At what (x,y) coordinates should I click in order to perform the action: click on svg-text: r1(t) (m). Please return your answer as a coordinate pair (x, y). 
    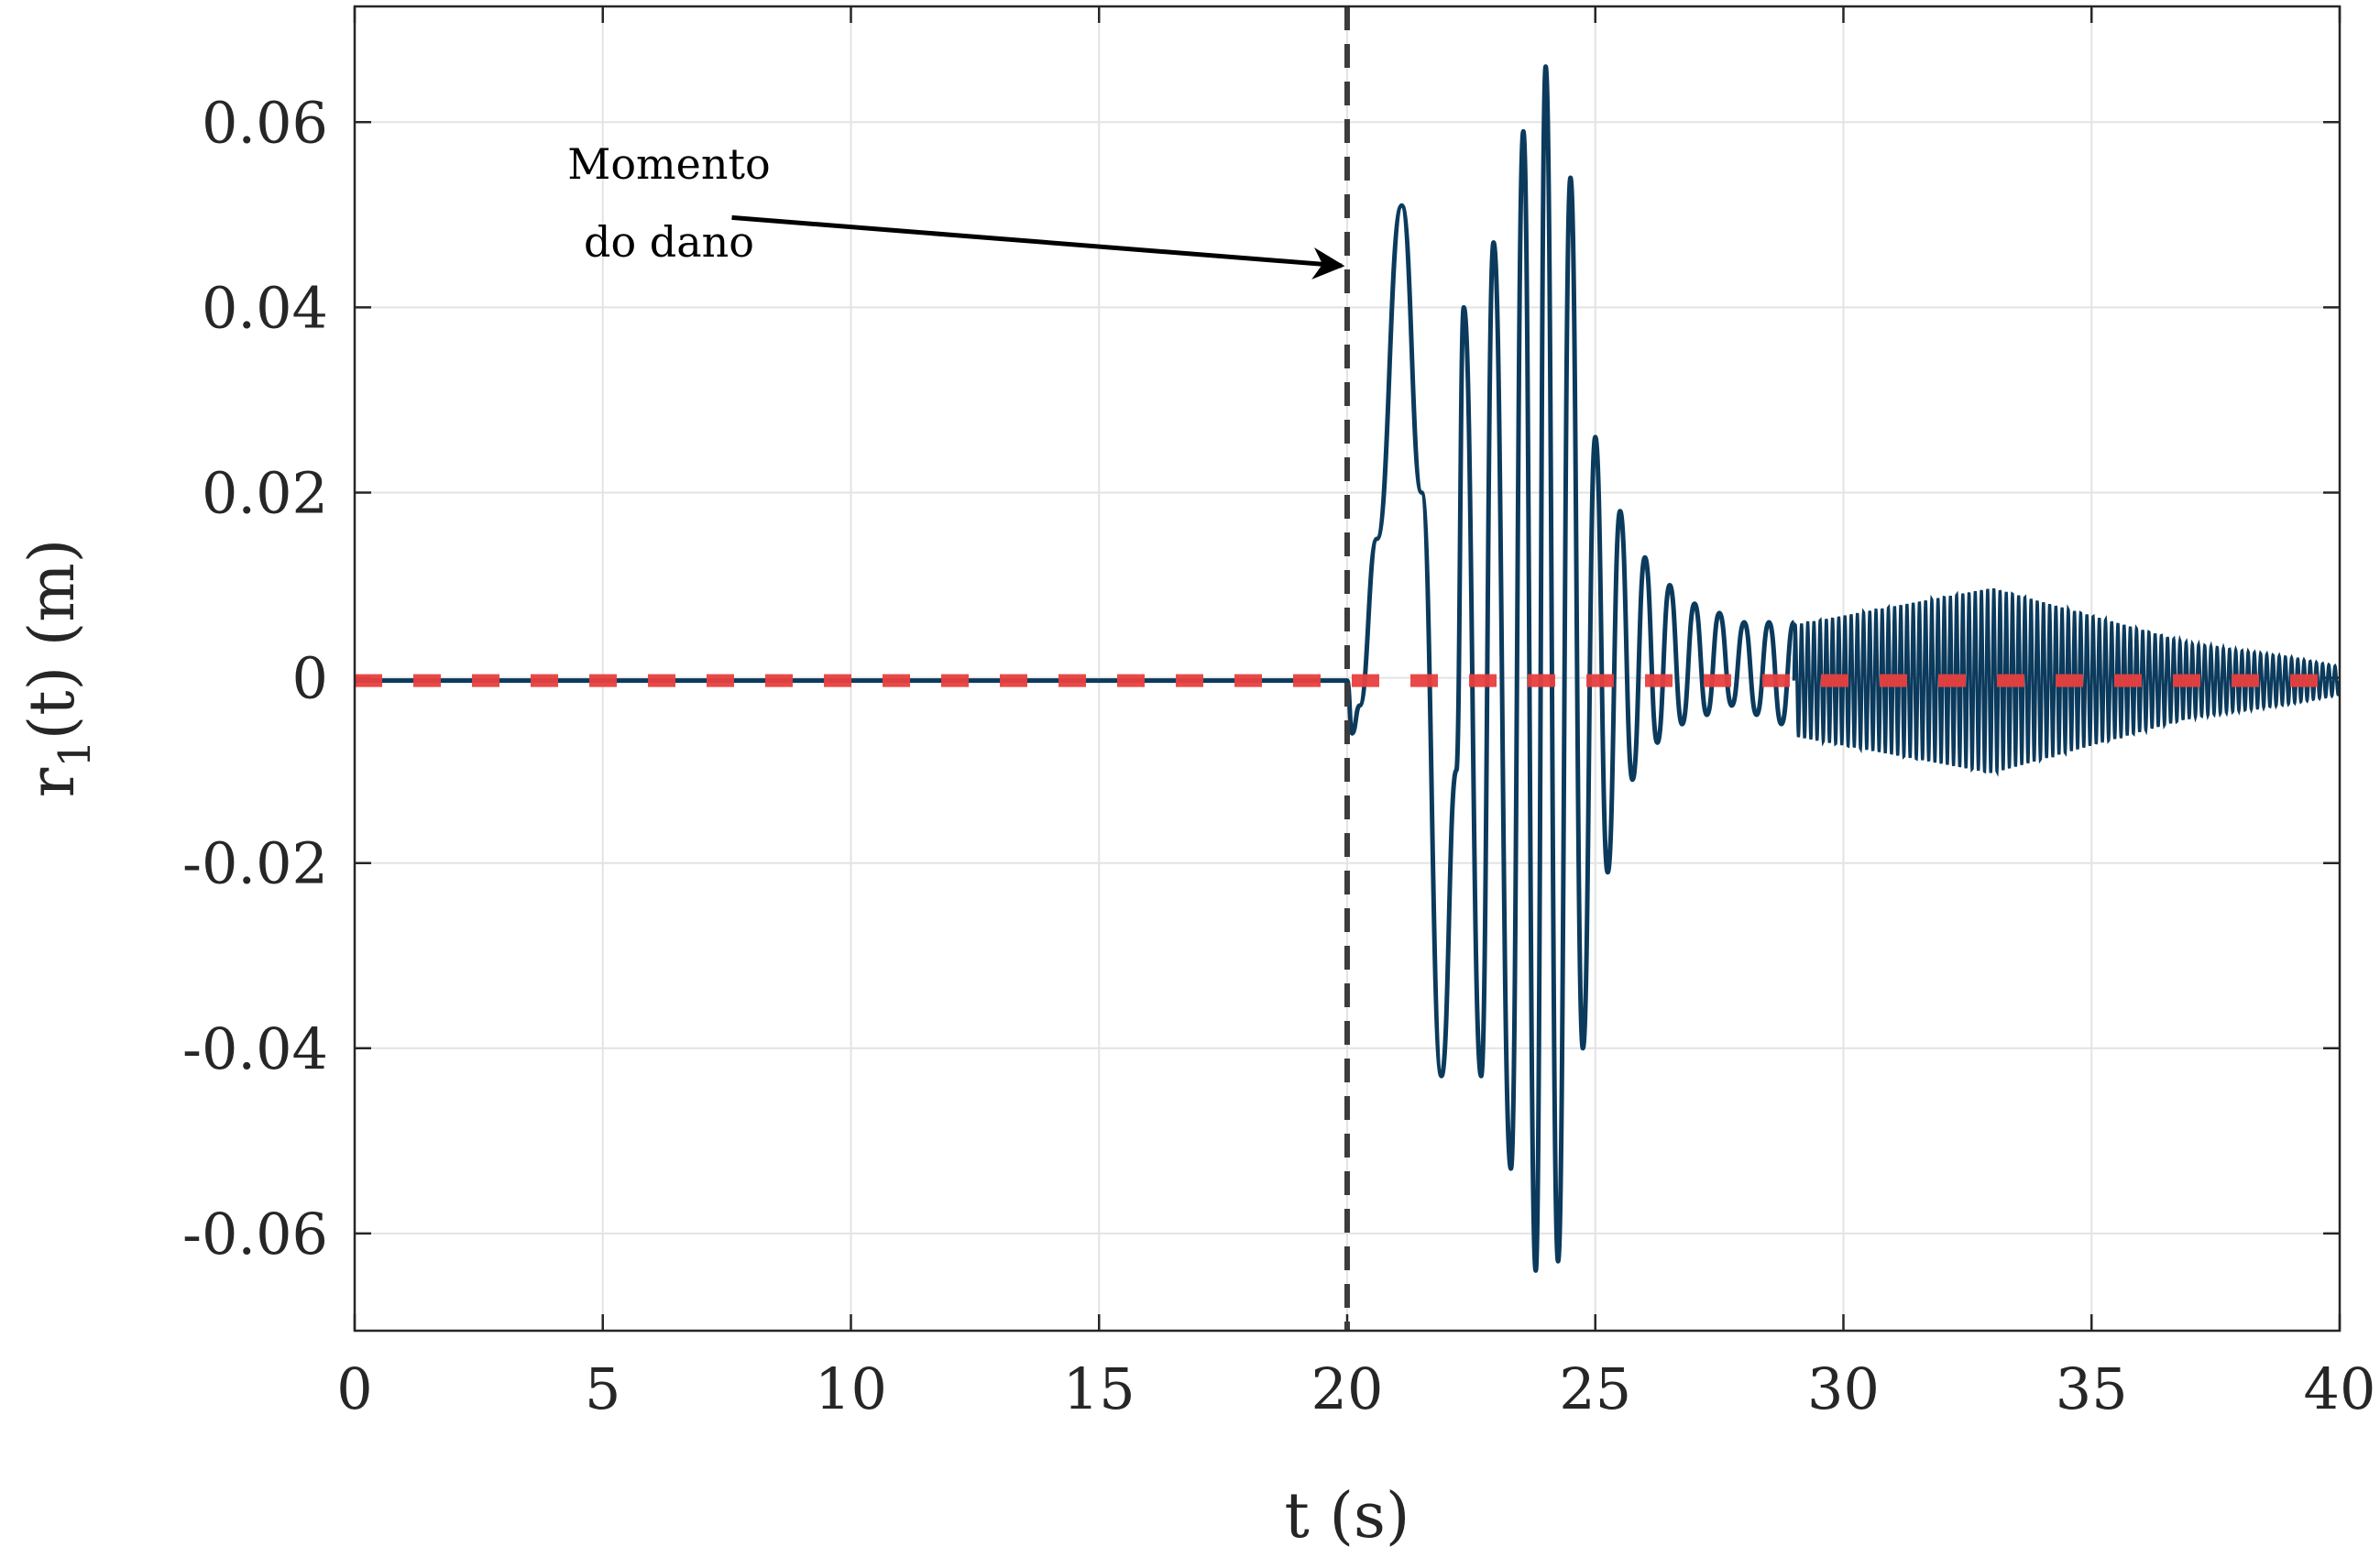
    Looking at the image, I should click on (58, 669).